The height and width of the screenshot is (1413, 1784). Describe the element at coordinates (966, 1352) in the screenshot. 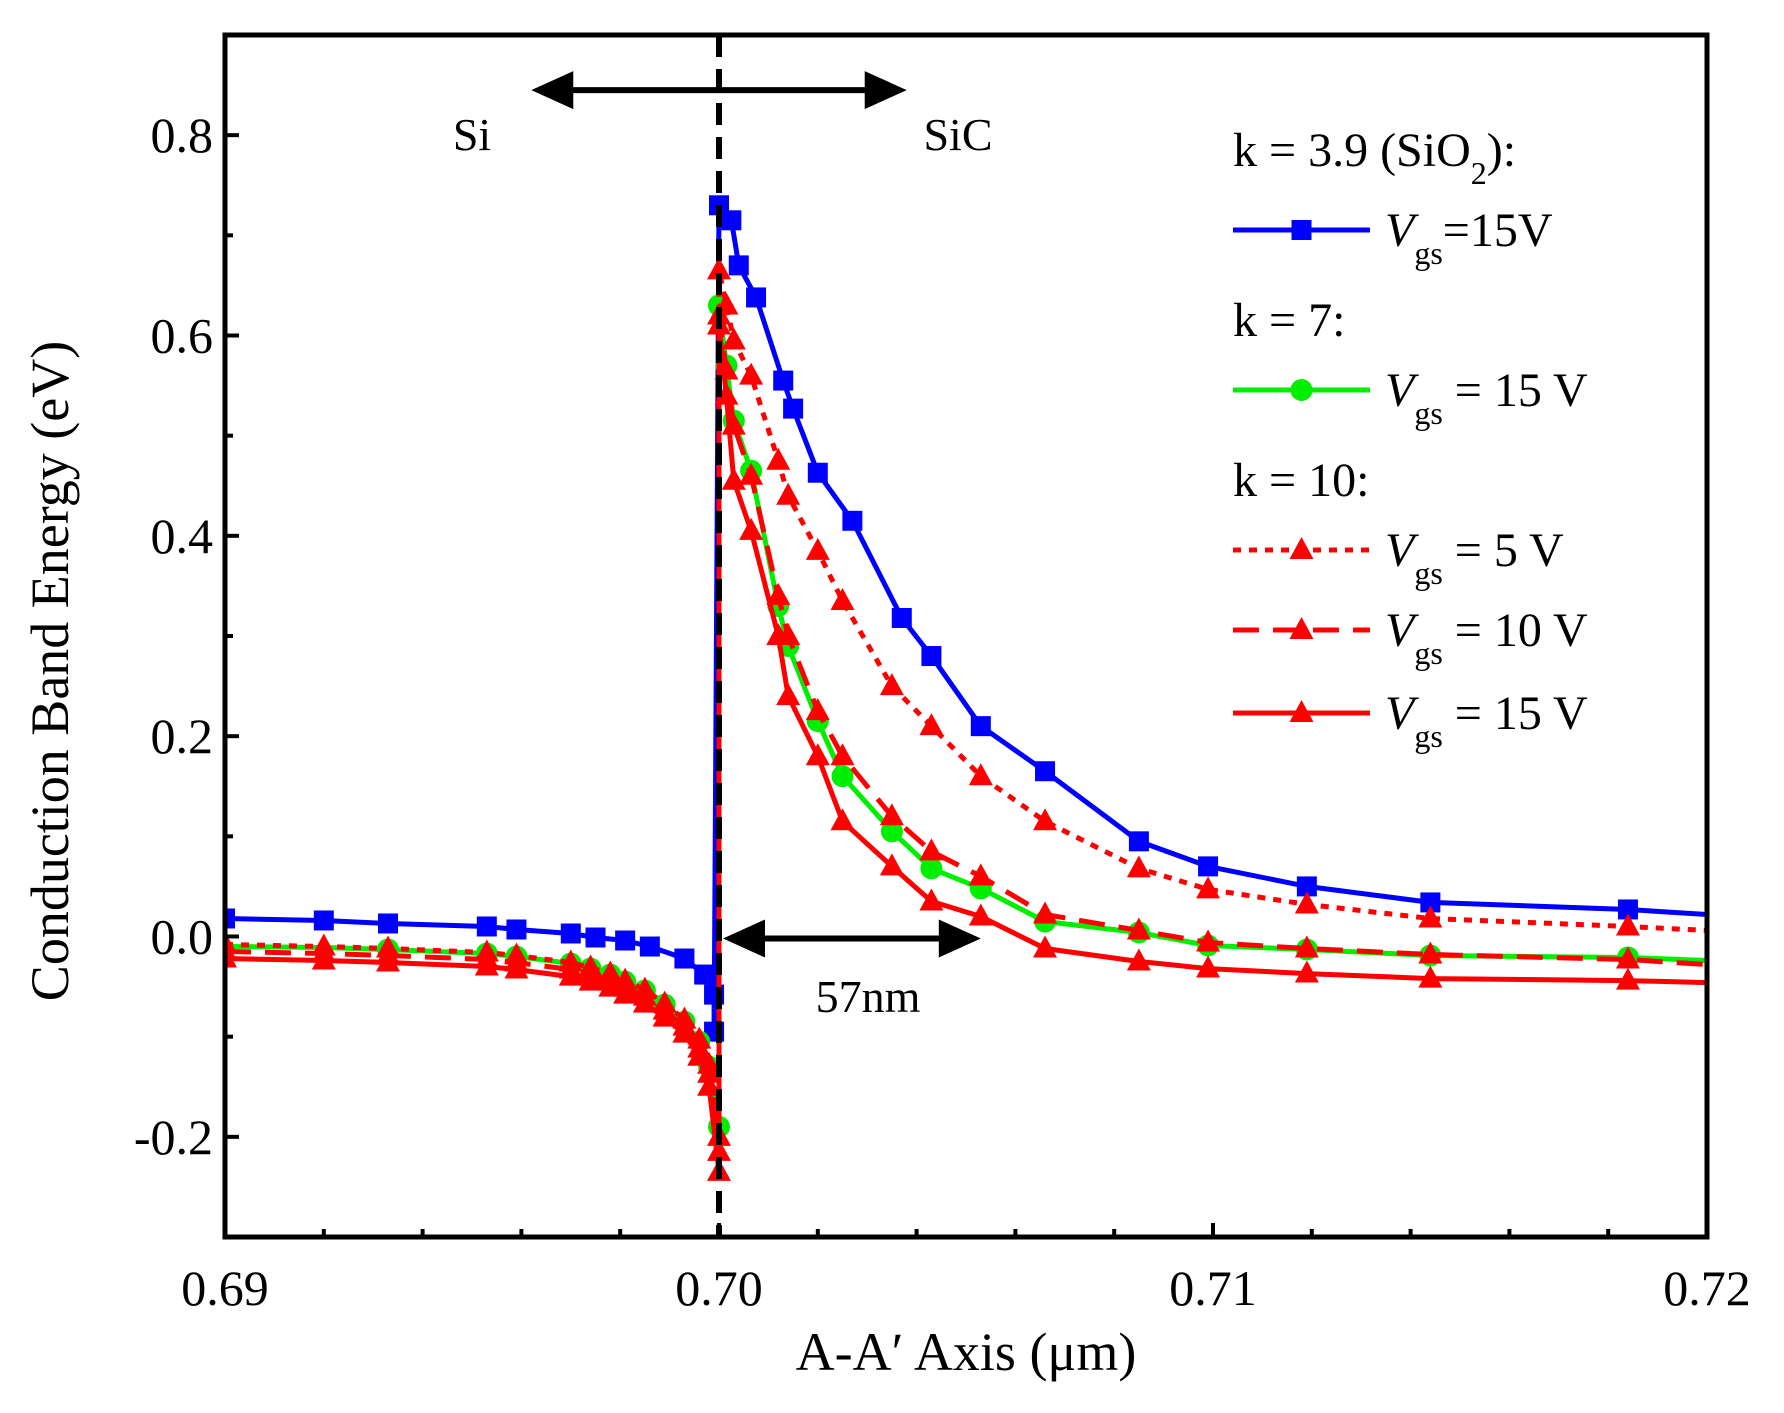

I see `x-axis-title: A-A′ Axis (μm)` at that location.